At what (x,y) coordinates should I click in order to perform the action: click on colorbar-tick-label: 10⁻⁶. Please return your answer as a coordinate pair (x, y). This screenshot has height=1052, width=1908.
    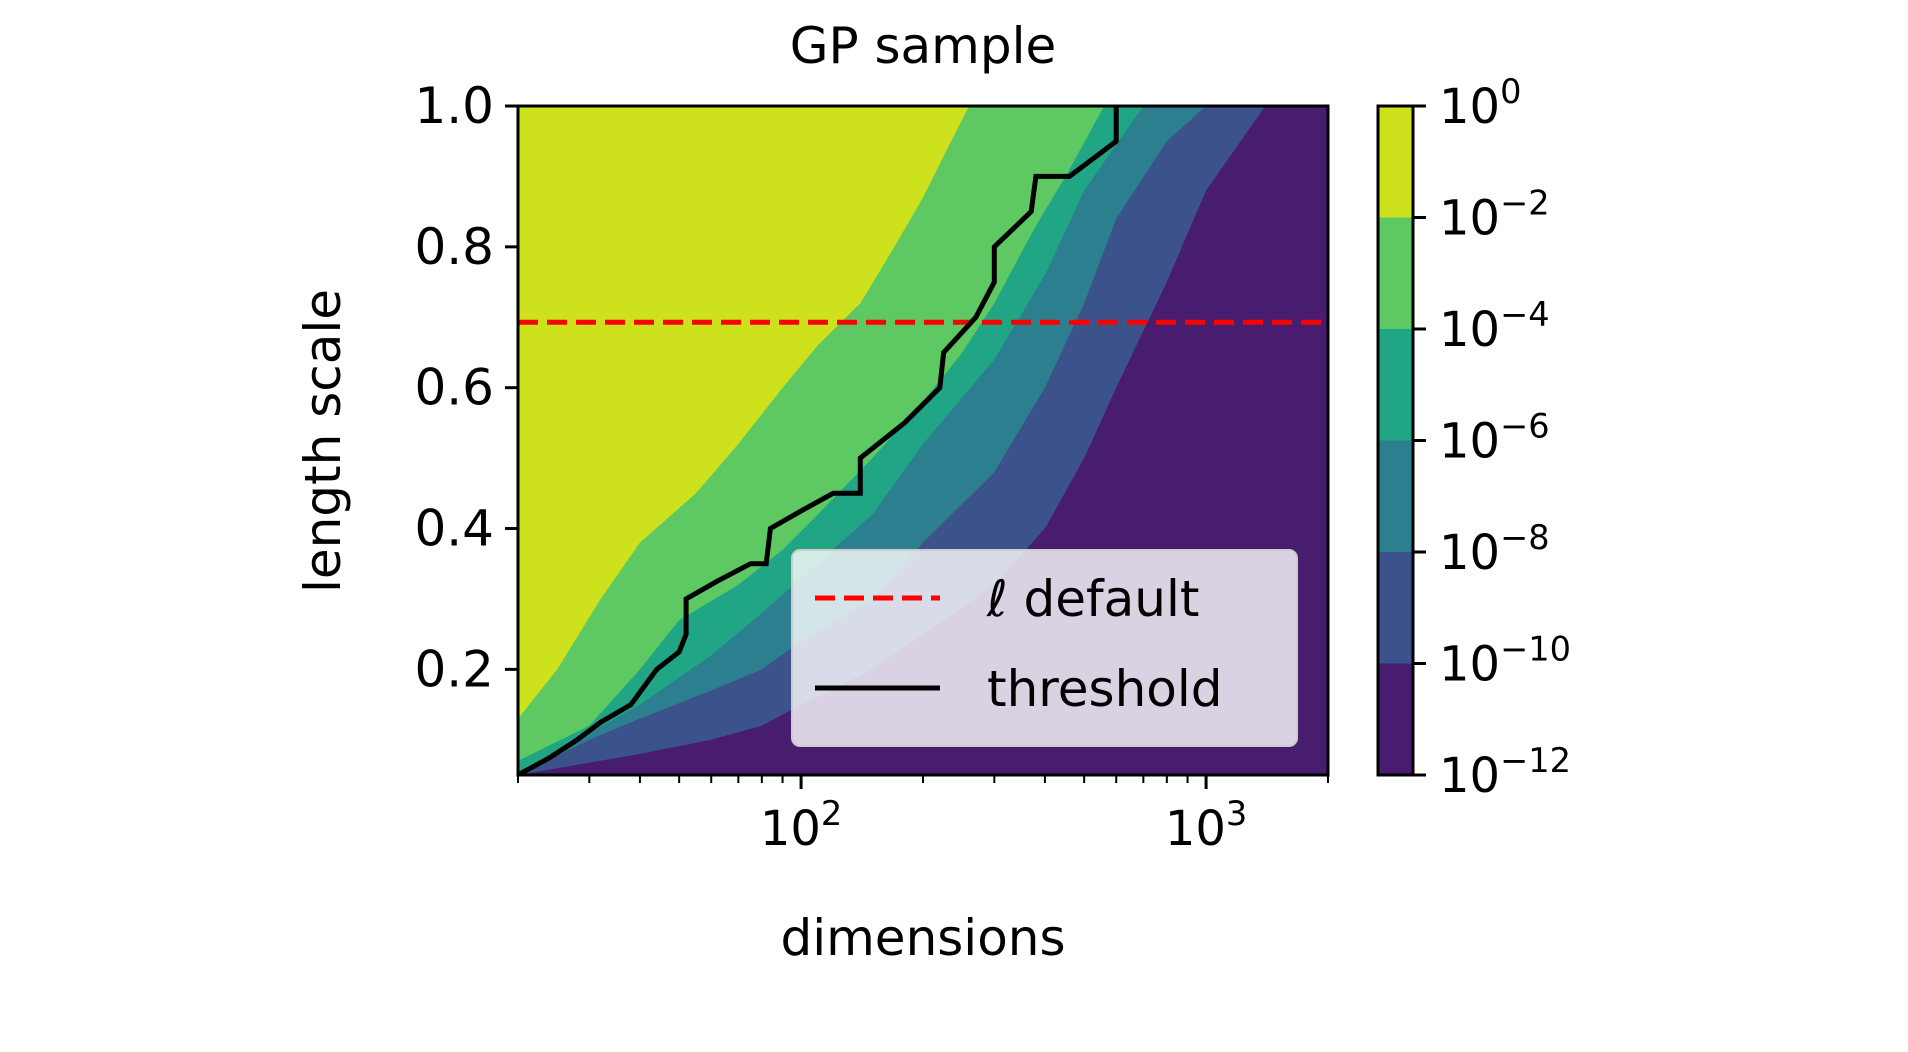
    Looking at the image, I should click on (1494, 437).